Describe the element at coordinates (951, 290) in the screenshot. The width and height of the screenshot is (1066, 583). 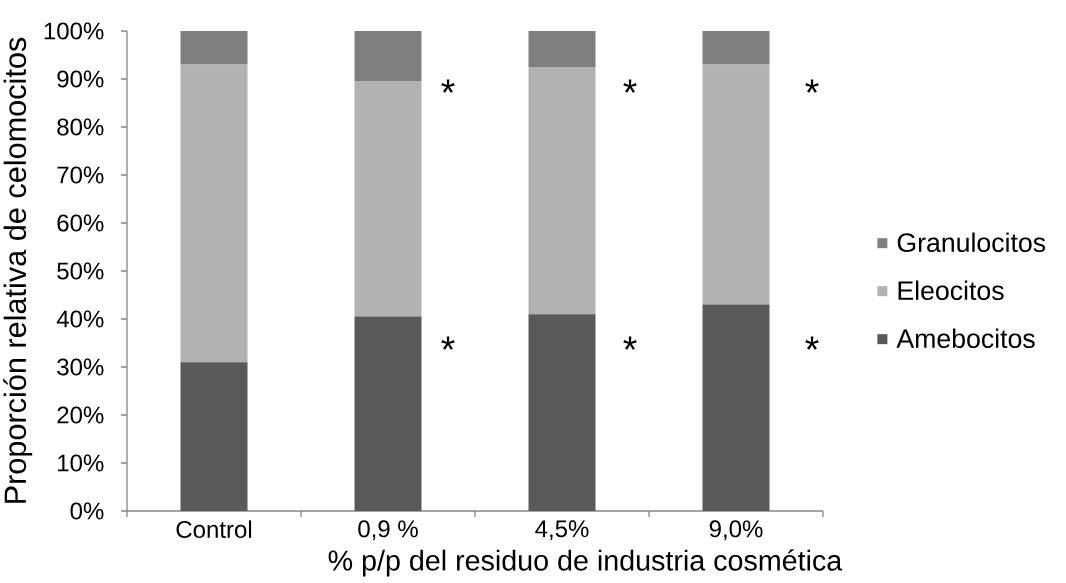
I see `legend-label: Eleocitos` at that location.